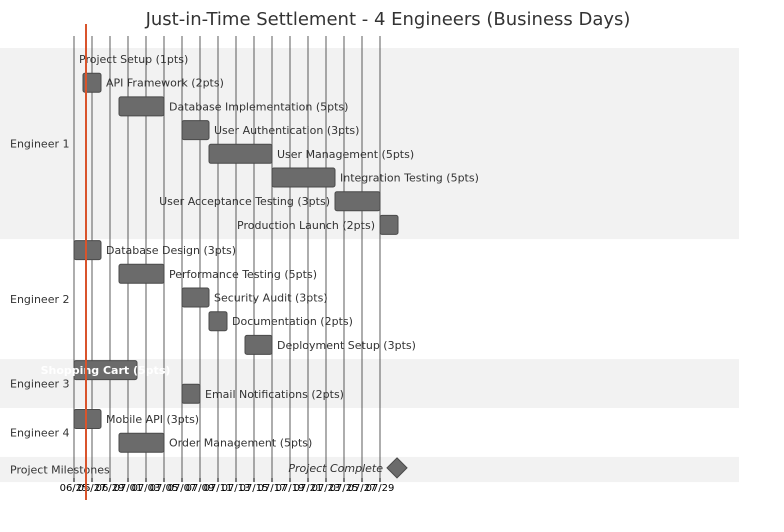 This screenshot has width=784, height=532. What do you see at coordinates (397, 468) in the screenshot?
I see `milestone-marker` at bounding box center [397, 468].